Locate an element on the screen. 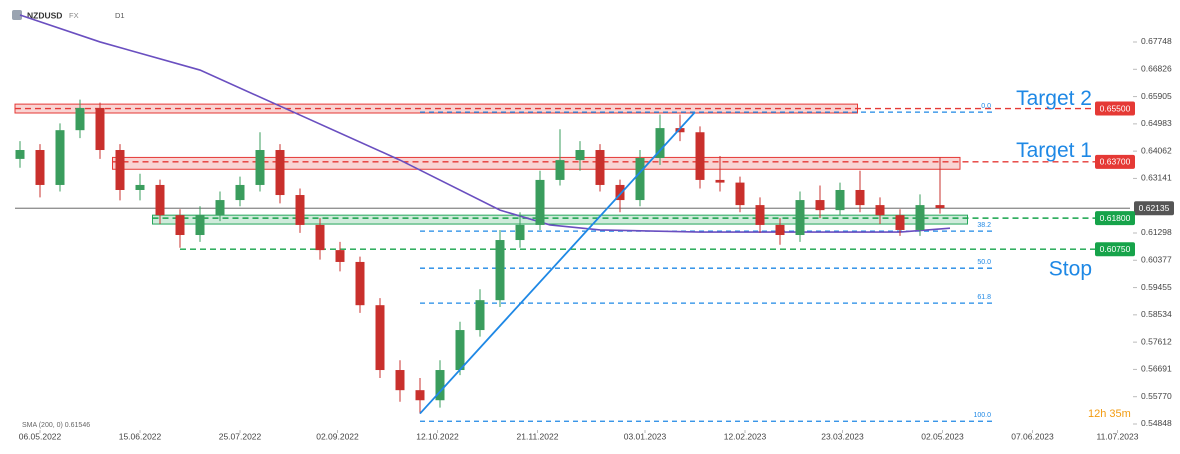  price-tag-label: 0.65500 is located at coordinates (1115, 108).